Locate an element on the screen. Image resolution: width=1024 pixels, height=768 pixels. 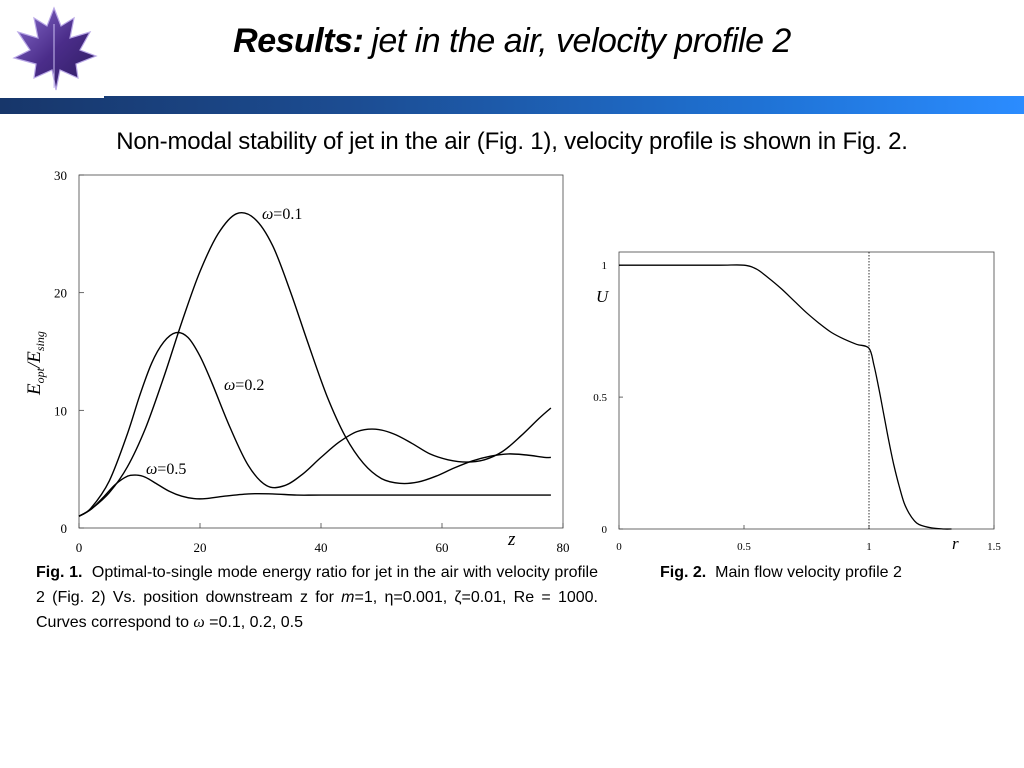
figure-2-caption: Fig. 2. Main flow velocity profile 2 is located at coordinates (820, 572).